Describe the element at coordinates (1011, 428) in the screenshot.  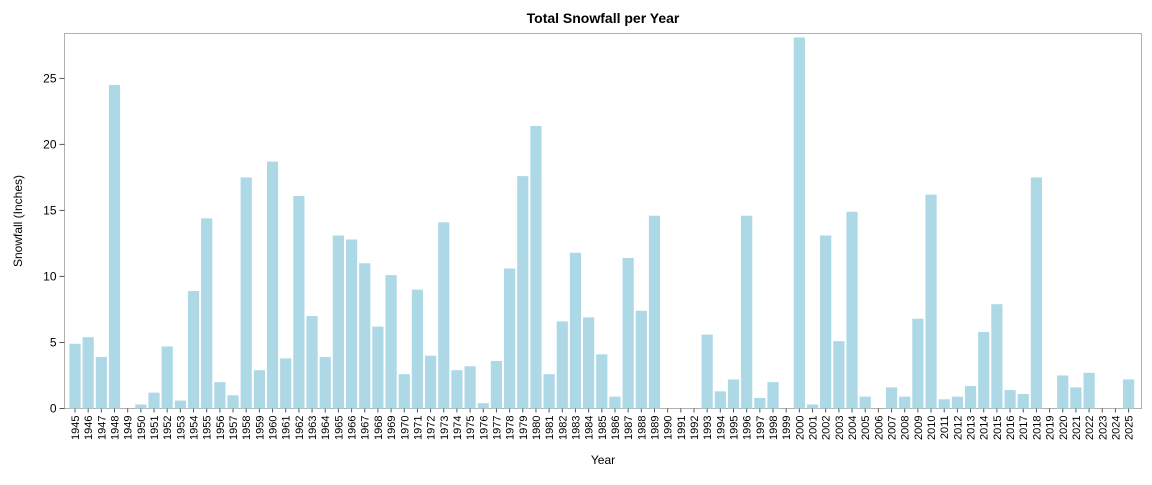
I see `x-tick-label: 2016` at that location.